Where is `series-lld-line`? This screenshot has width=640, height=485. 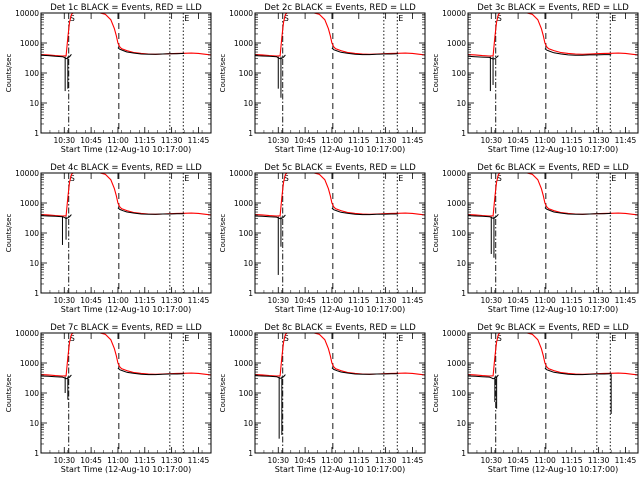
series-lld-line is located at coordinates (340, 195).